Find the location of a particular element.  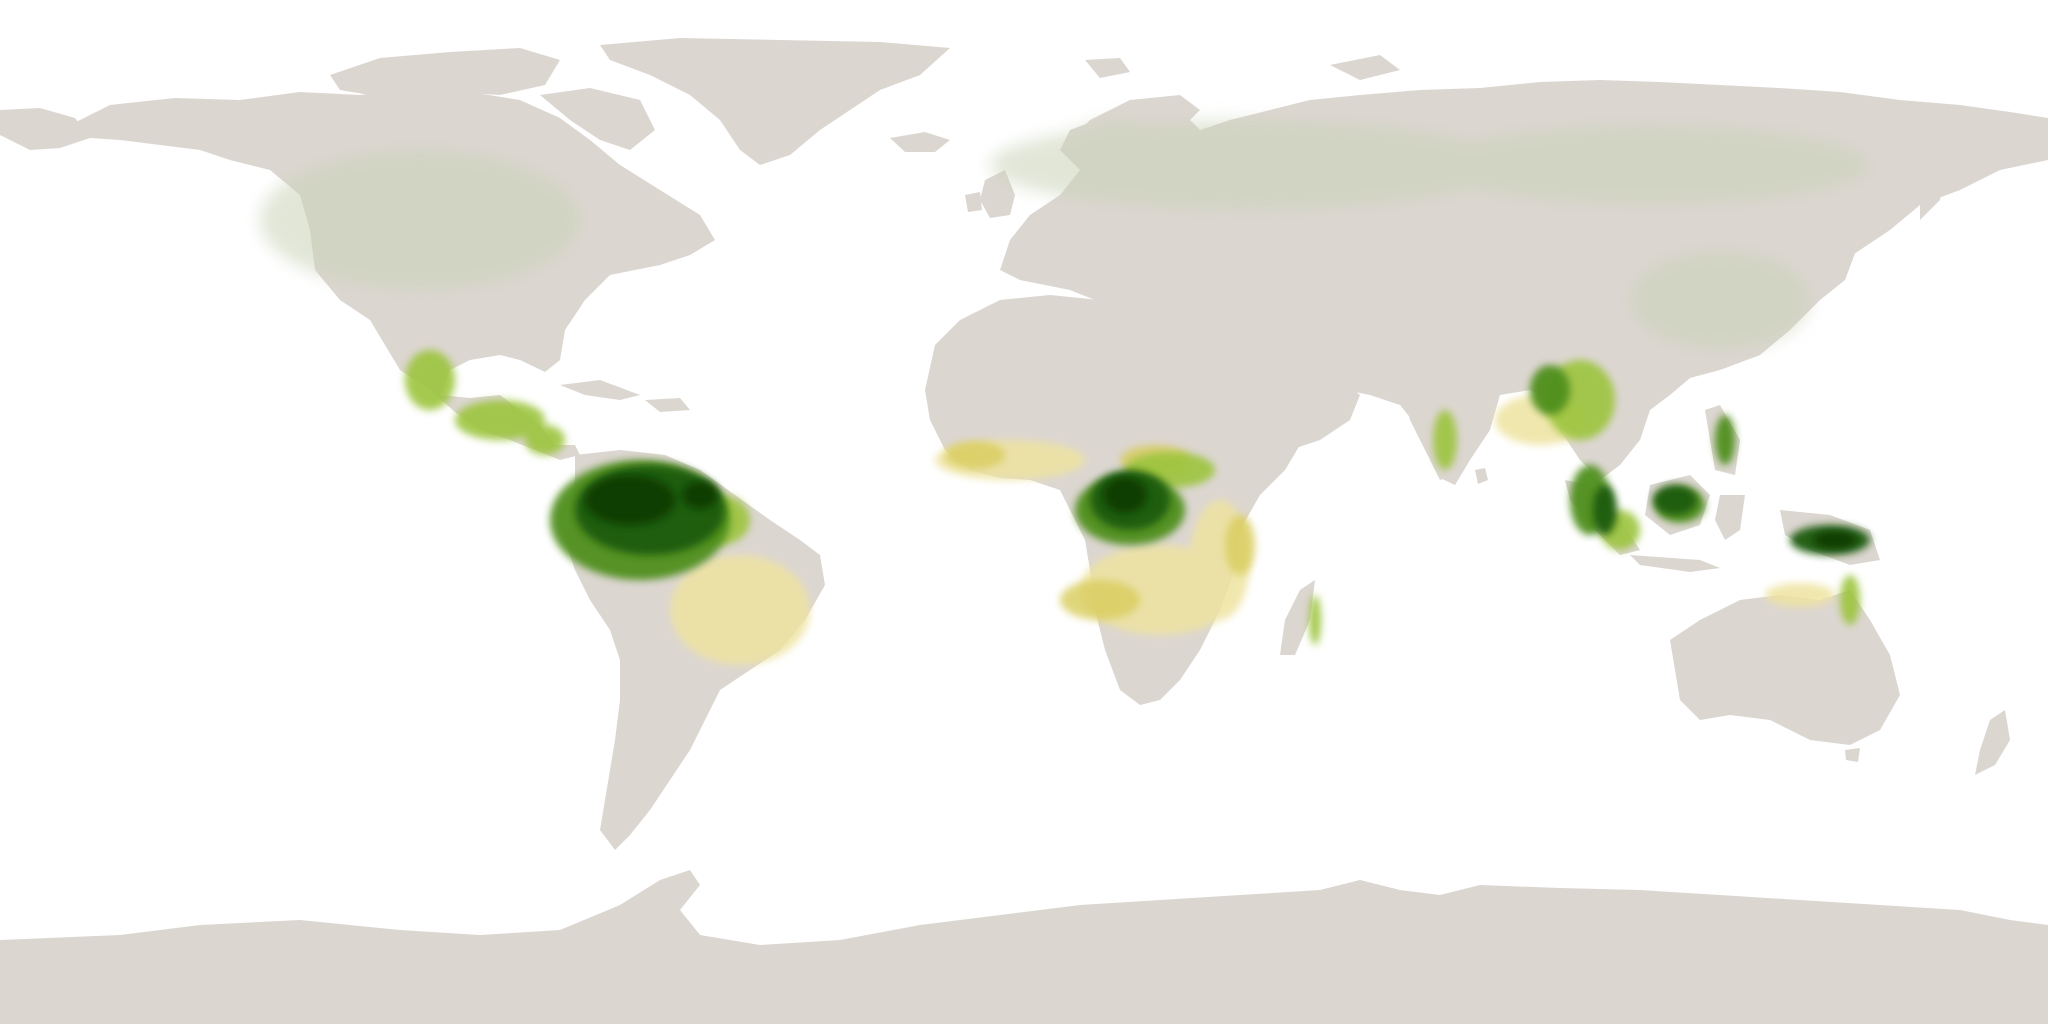

landmass-arctic-islands is located at coordinates (445, 73).